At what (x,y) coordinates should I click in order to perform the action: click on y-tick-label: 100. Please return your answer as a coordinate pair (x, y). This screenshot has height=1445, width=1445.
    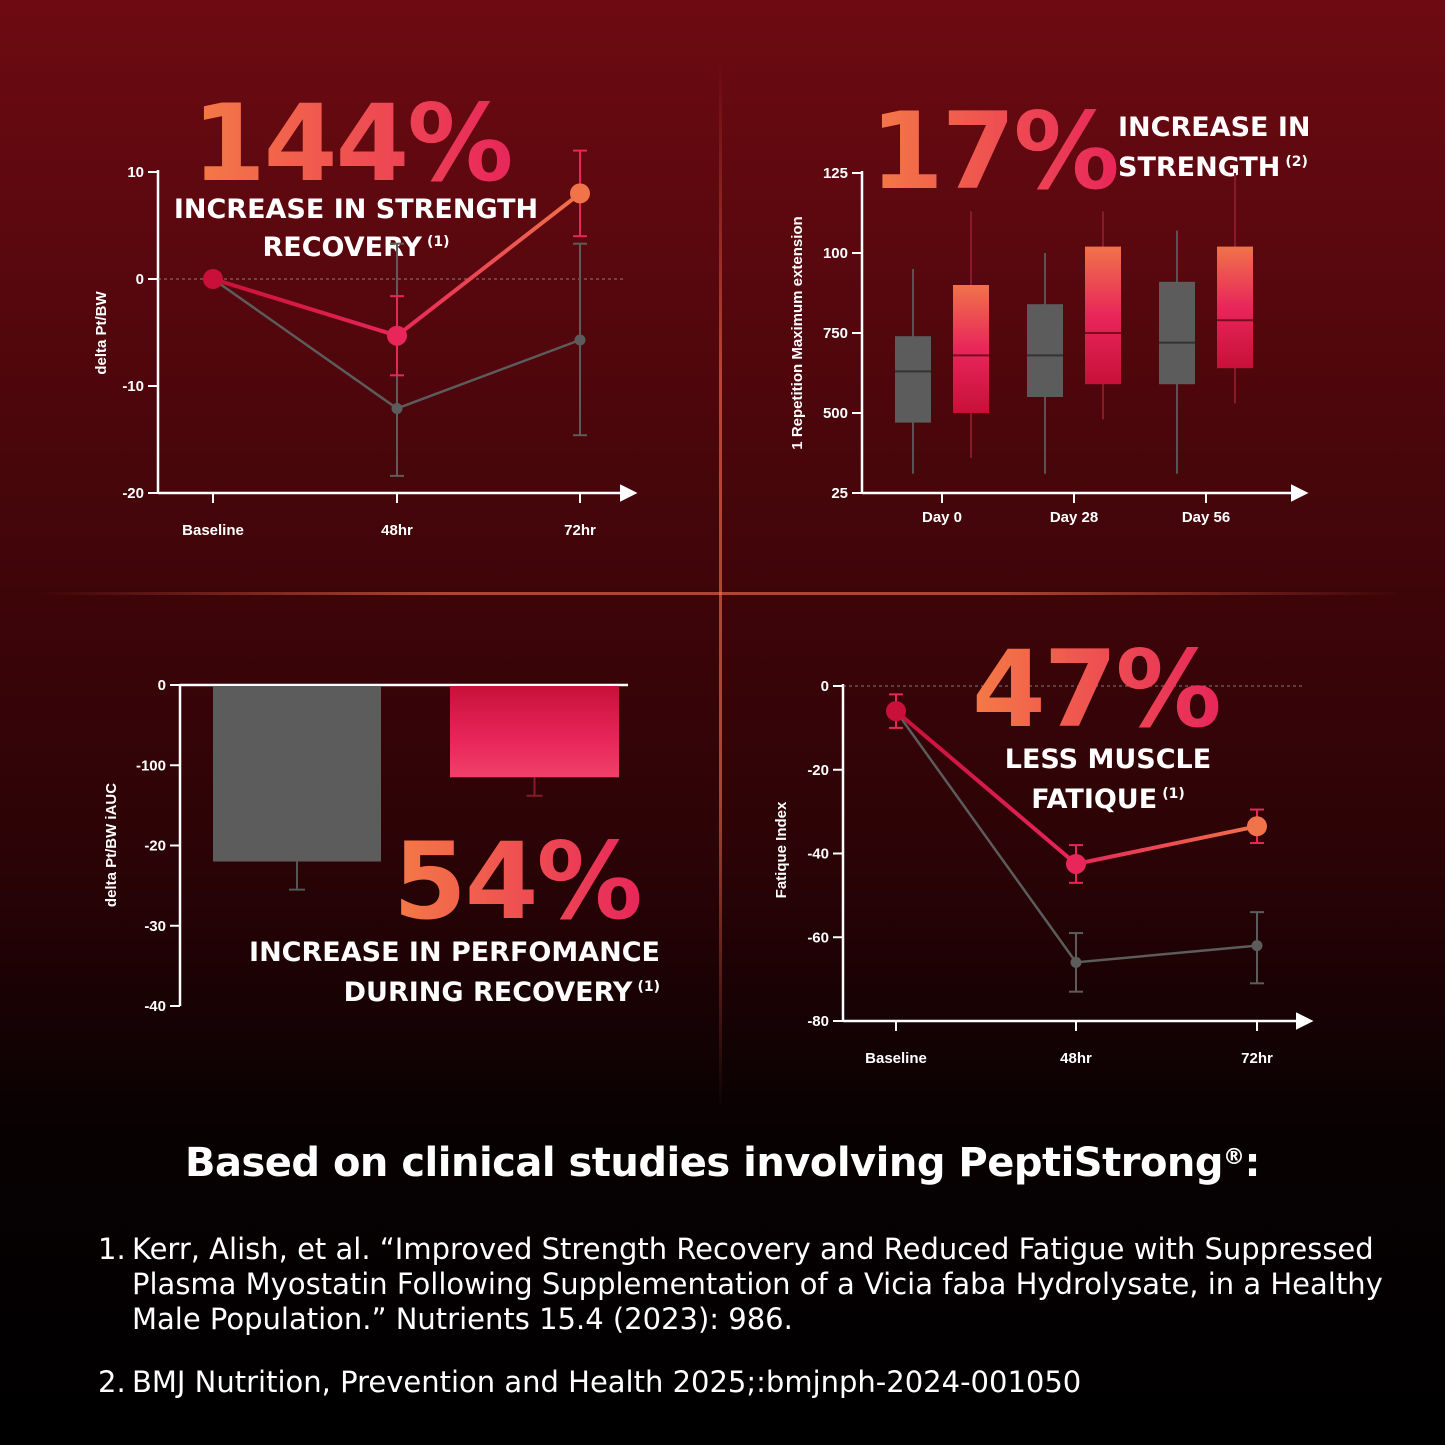
    Looking at the image, I should click on (835, 253).